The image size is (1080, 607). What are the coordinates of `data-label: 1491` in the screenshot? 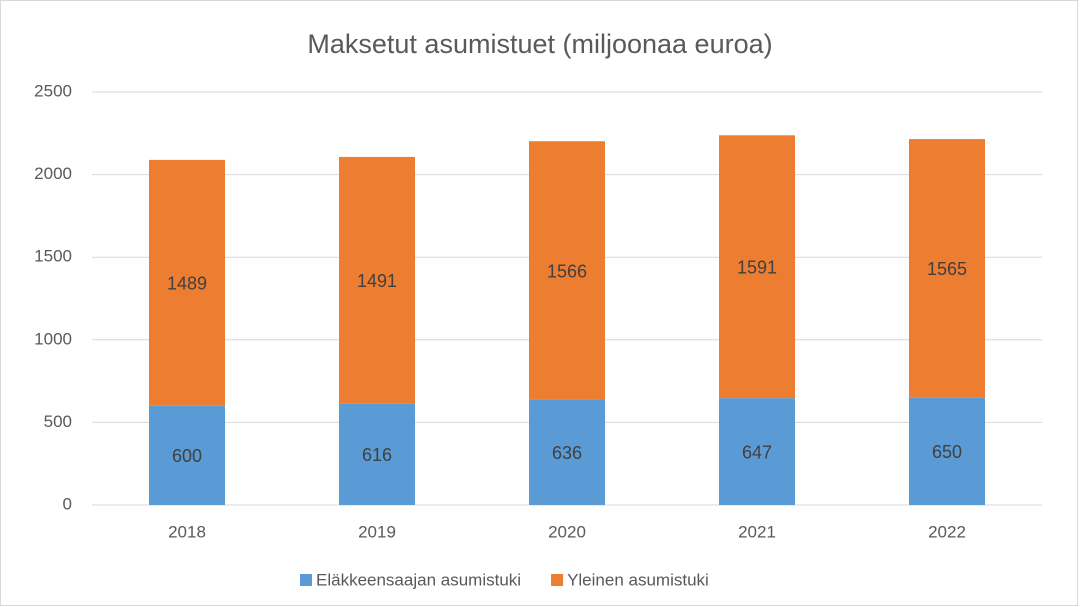 It's located at (377, 281).